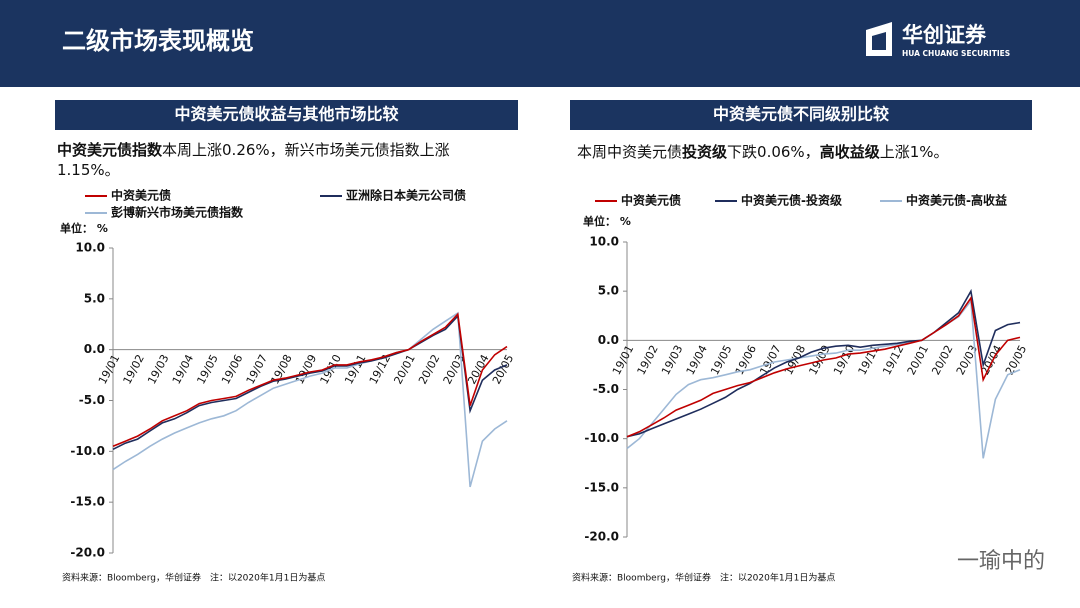 This screenshot has width=1080, height=608. Describe the element at coordinates (232, 369) in the screenshot. I see `x-tick-label: 19/06` at that location.